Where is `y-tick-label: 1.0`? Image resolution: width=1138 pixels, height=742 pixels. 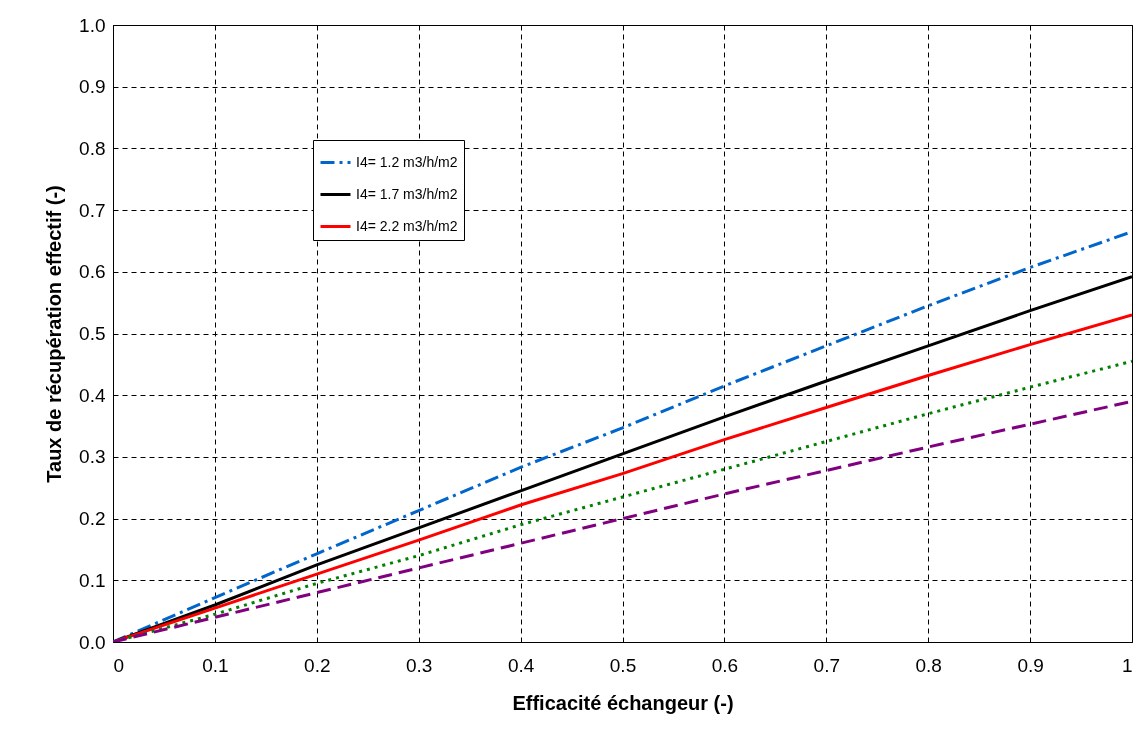
y-tick-label: 1.0 is located at coordinates (92, 25).